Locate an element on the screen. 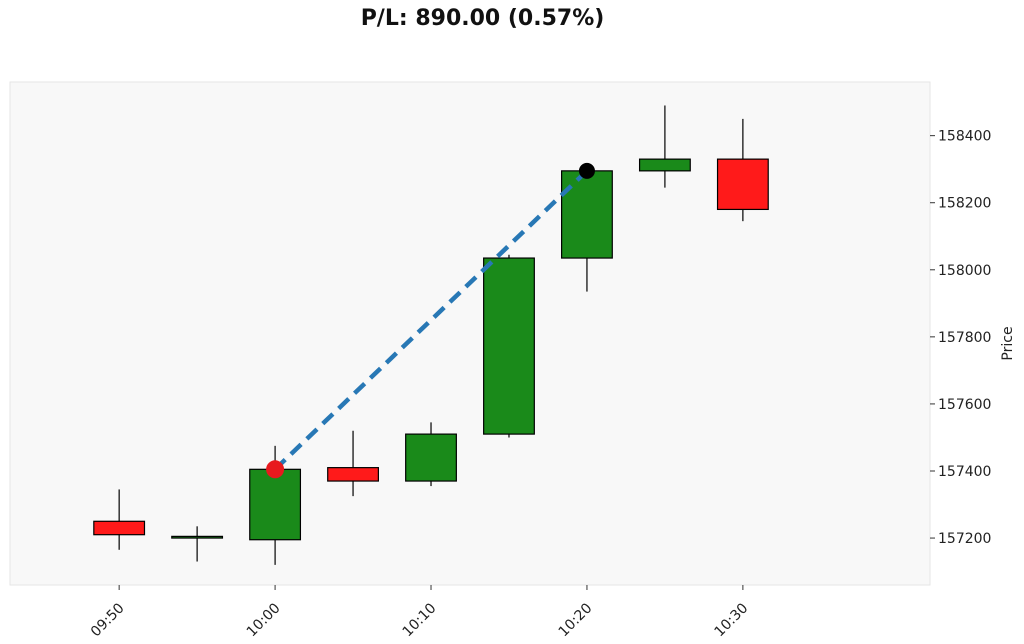  x-axis: 09:50 10:00 10:10 10:20 10:30 is located at coordinates (420, 612).